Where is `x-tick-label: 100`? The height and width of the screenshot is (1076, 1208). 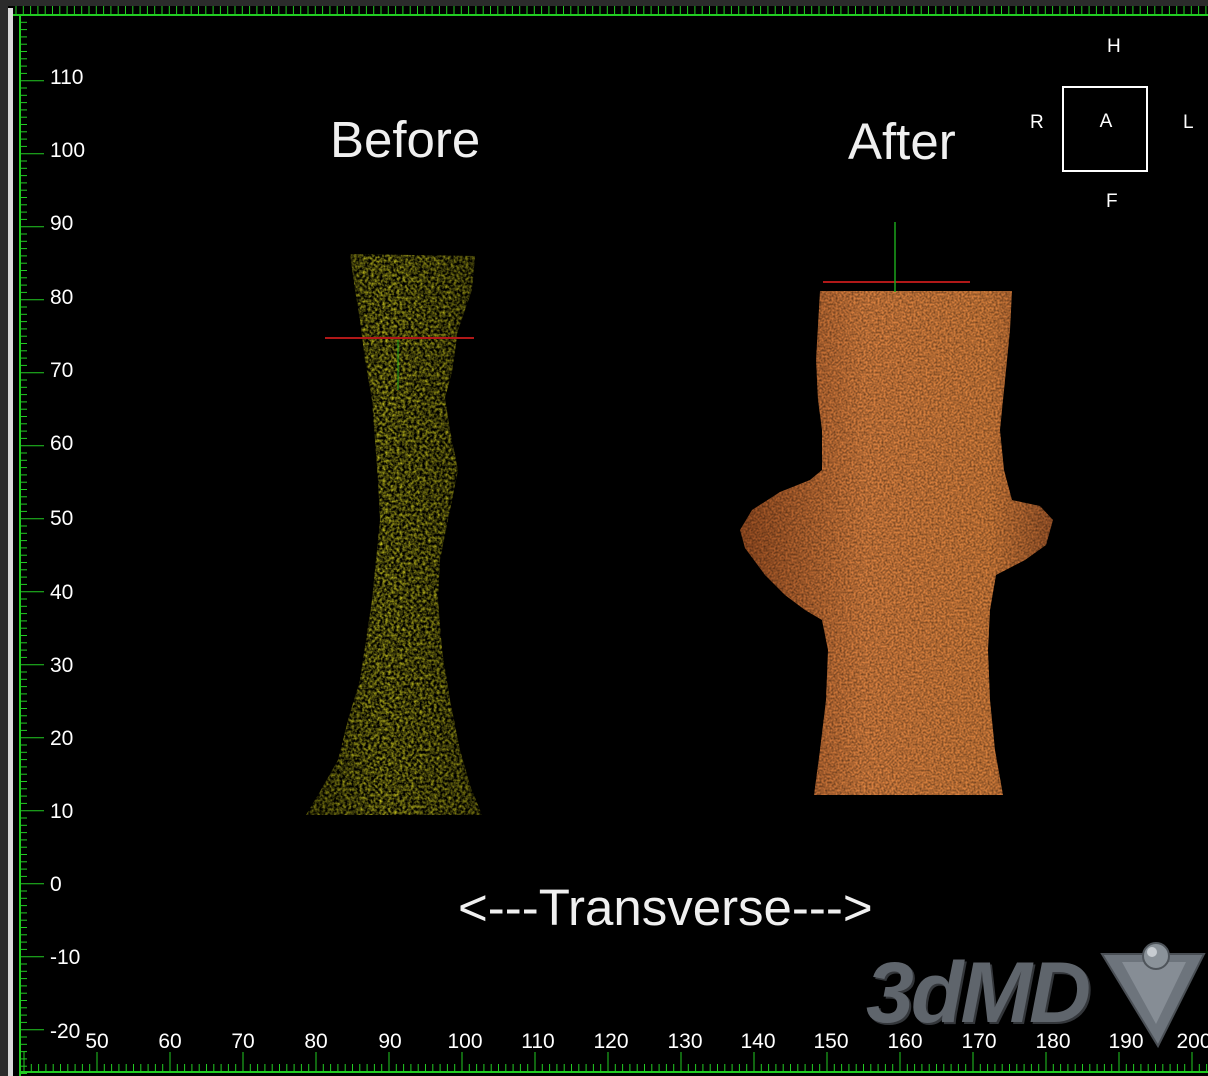
x-tick-label: 100 is located at coordinates (465, 1041).